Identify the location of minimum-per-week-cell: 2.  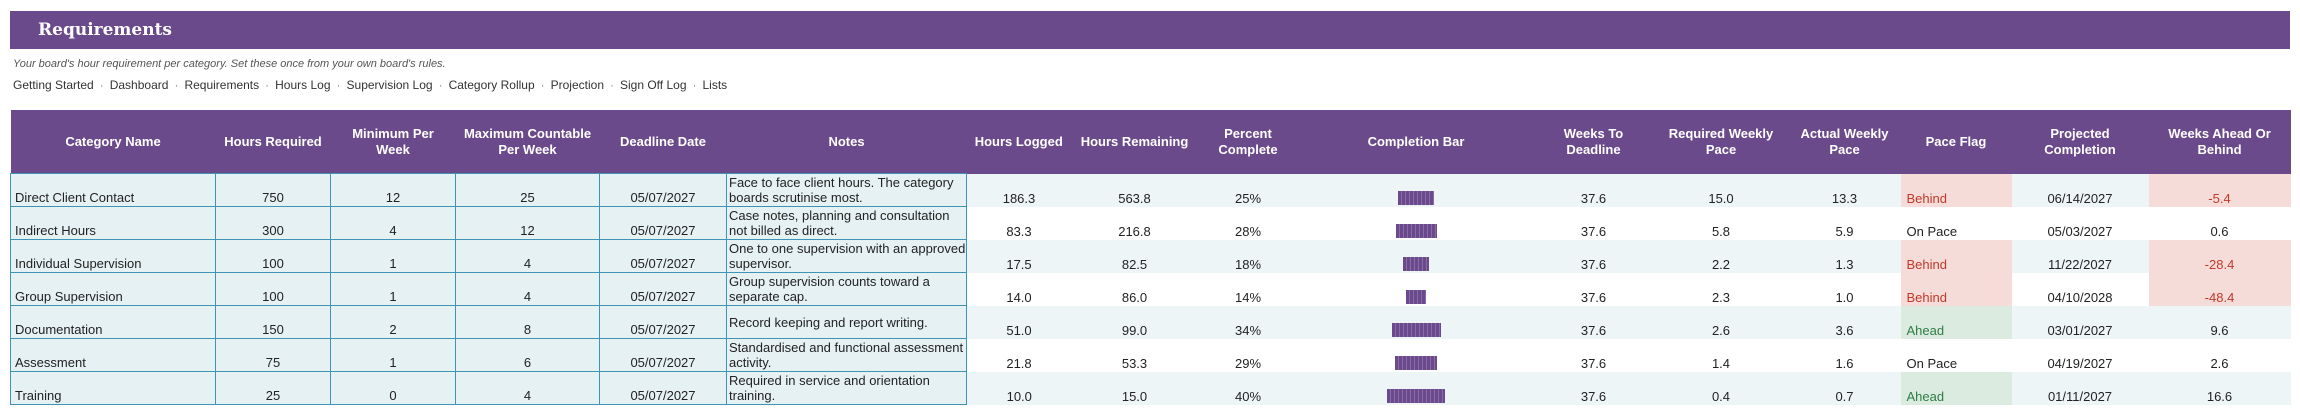
(393, 322).